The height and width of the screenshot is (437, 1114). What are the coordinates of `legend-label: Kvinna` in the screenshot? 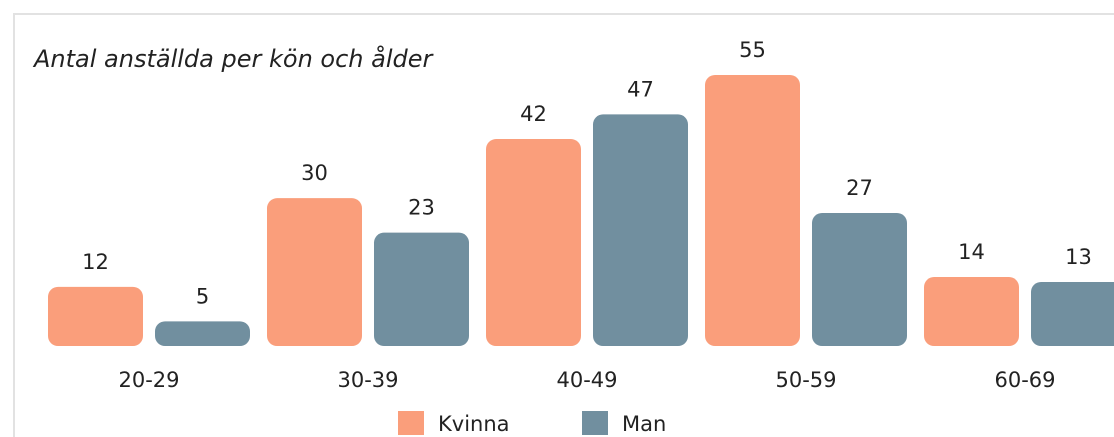 It's located at (474, 424).